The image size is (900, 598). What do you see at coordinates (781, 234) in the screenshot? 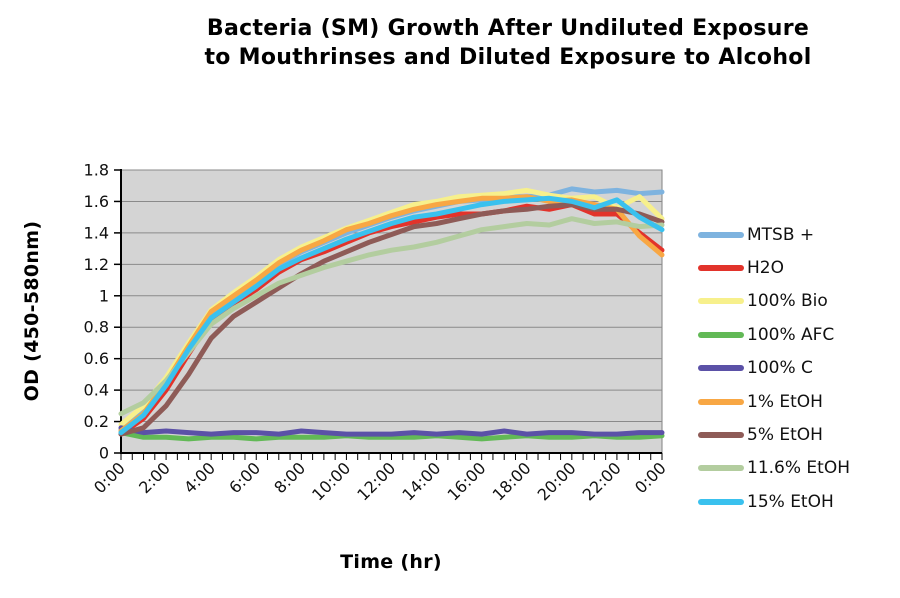
I see `legend-label: MTSB +` at bounding box center [781, 234].